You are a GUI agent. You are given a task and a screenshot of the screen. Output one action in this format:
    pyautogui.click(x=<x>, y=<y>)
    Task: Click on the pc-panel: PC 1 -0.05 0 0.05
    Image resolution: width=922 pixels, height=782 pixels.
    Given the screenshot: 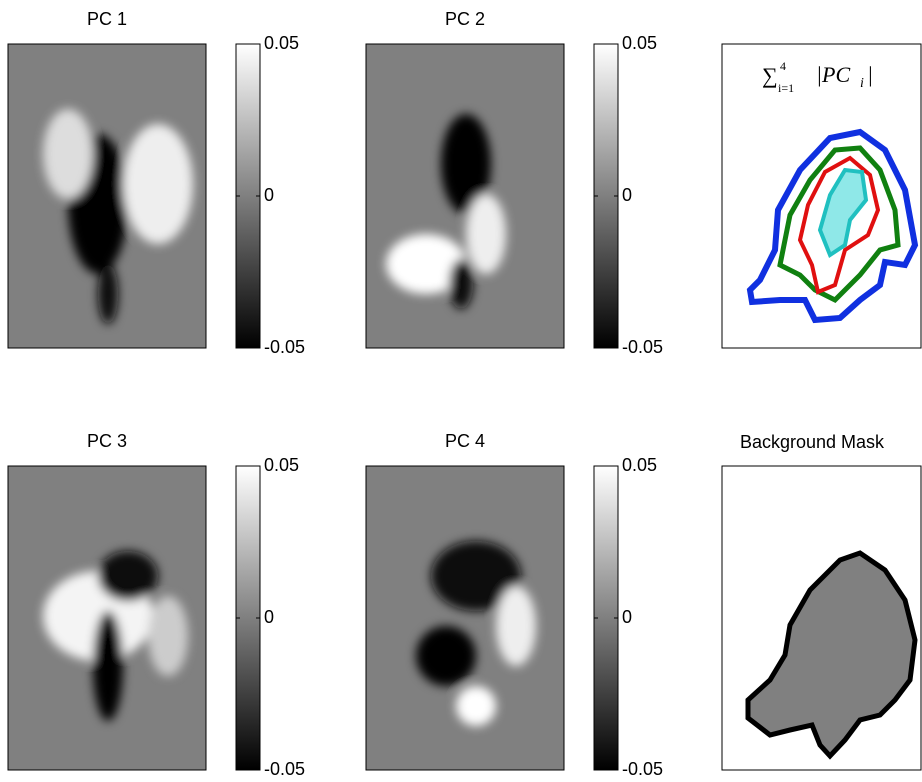 What is the action you would take?
    pyautogui.click(x=156, y=183)
    